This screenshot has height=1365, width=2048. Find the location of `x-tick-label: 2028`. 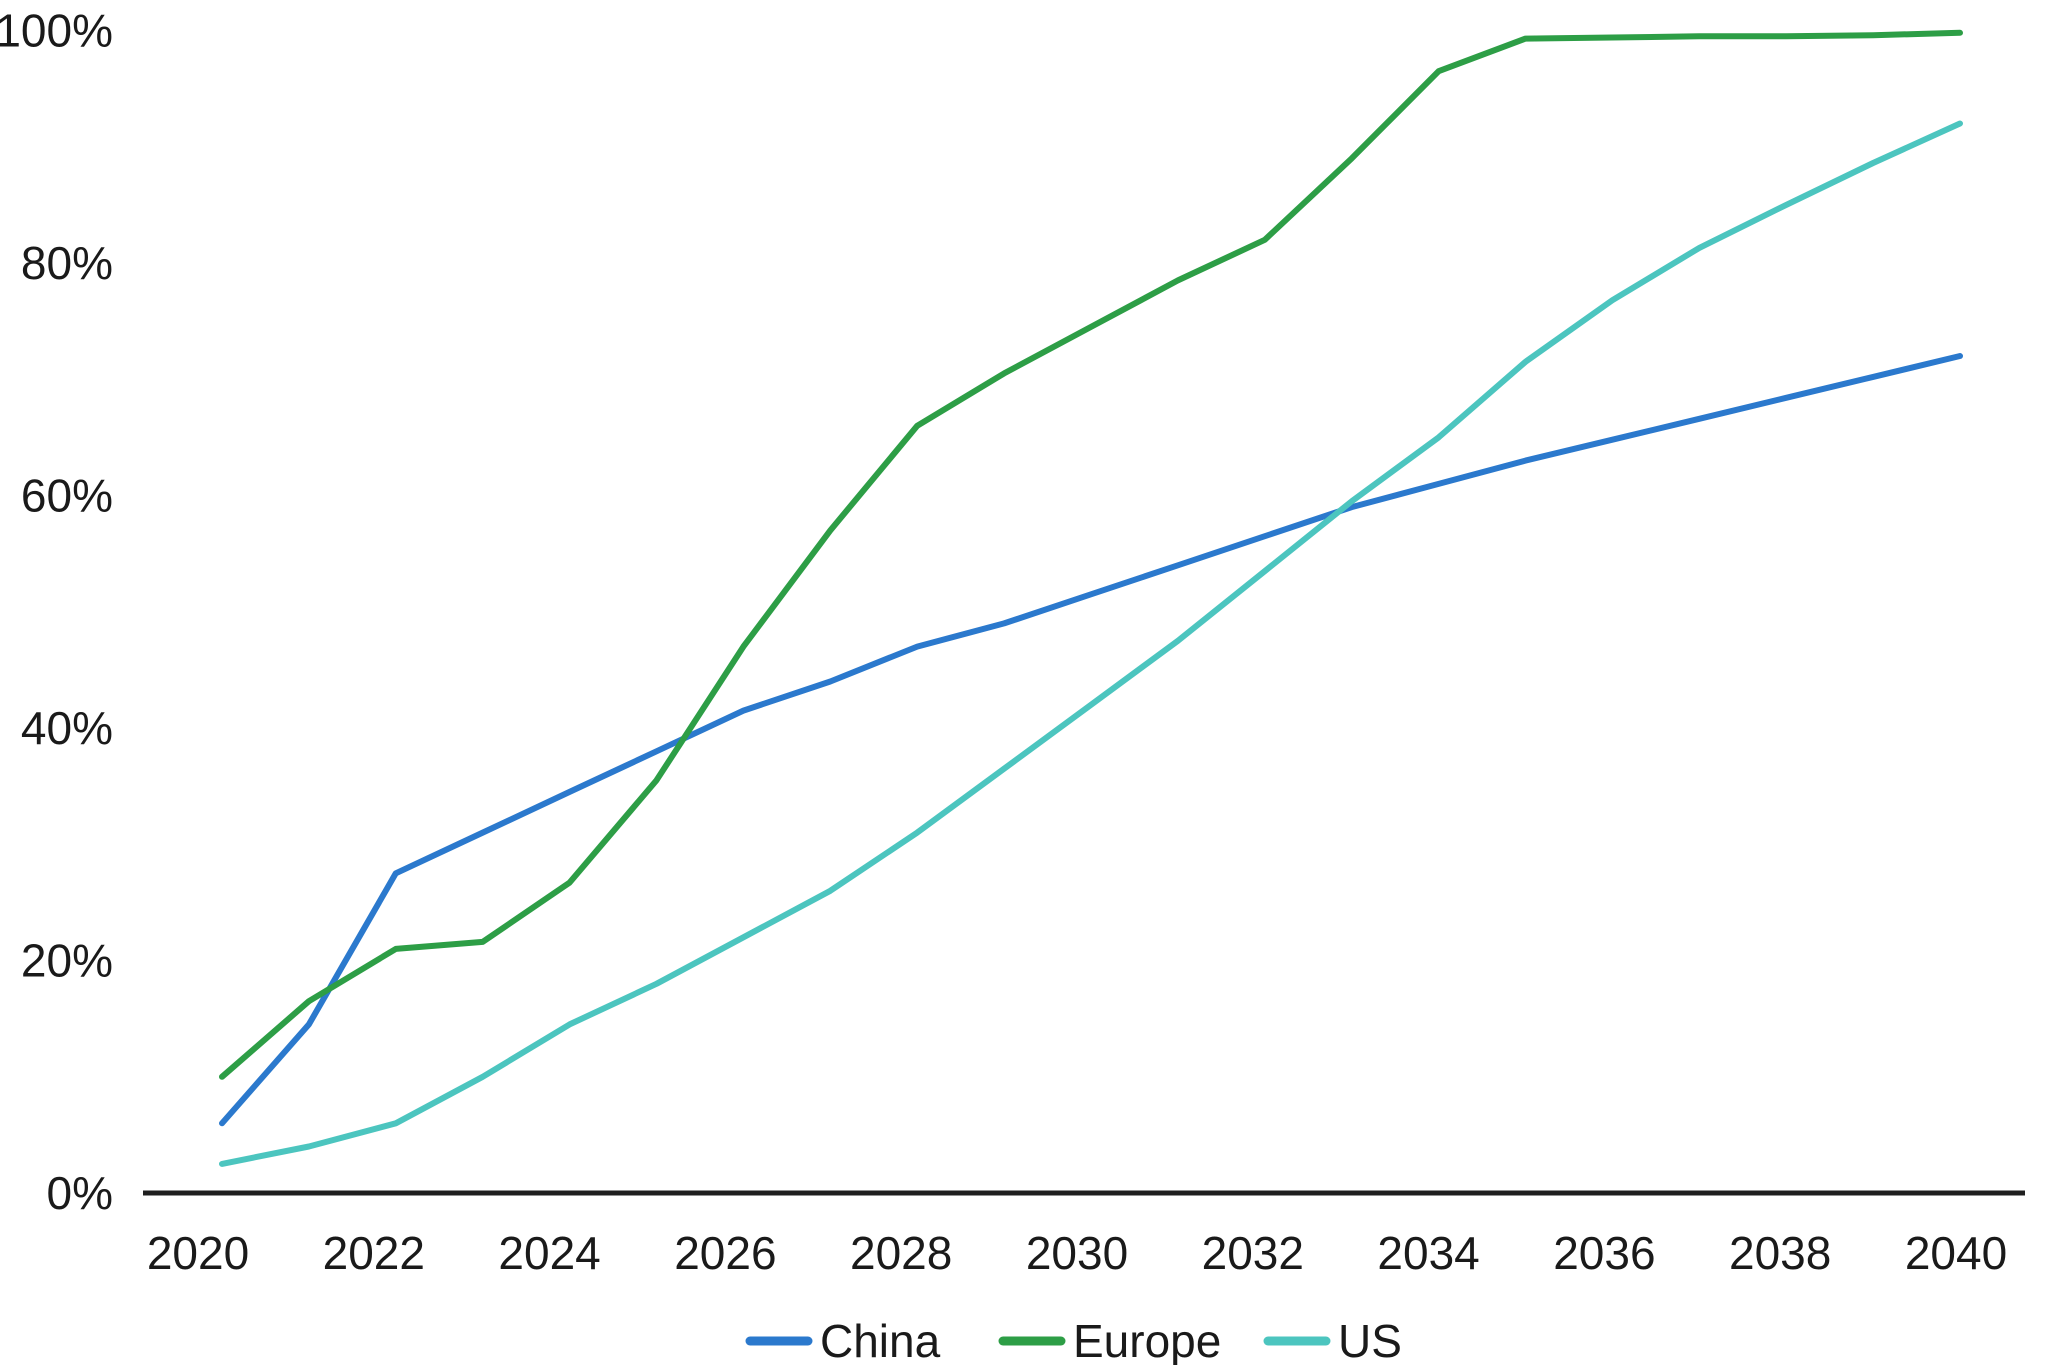

x-tick-label: 2028 is located at coordinates (901, 1253).